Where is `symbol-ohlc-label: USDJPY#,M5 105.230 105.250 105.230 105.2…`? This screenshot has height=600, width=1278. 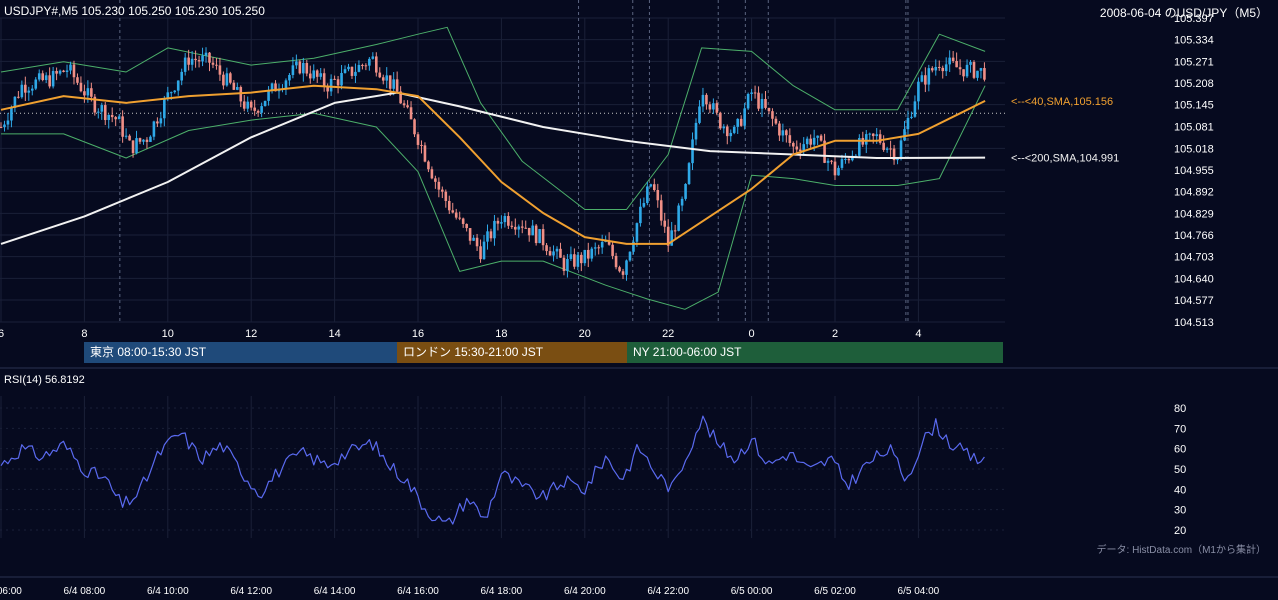
symbol-ohlc-label: USDJPY#,M5 105.230 105.250 105.230 105.2… is located at coordinates (134, 11).